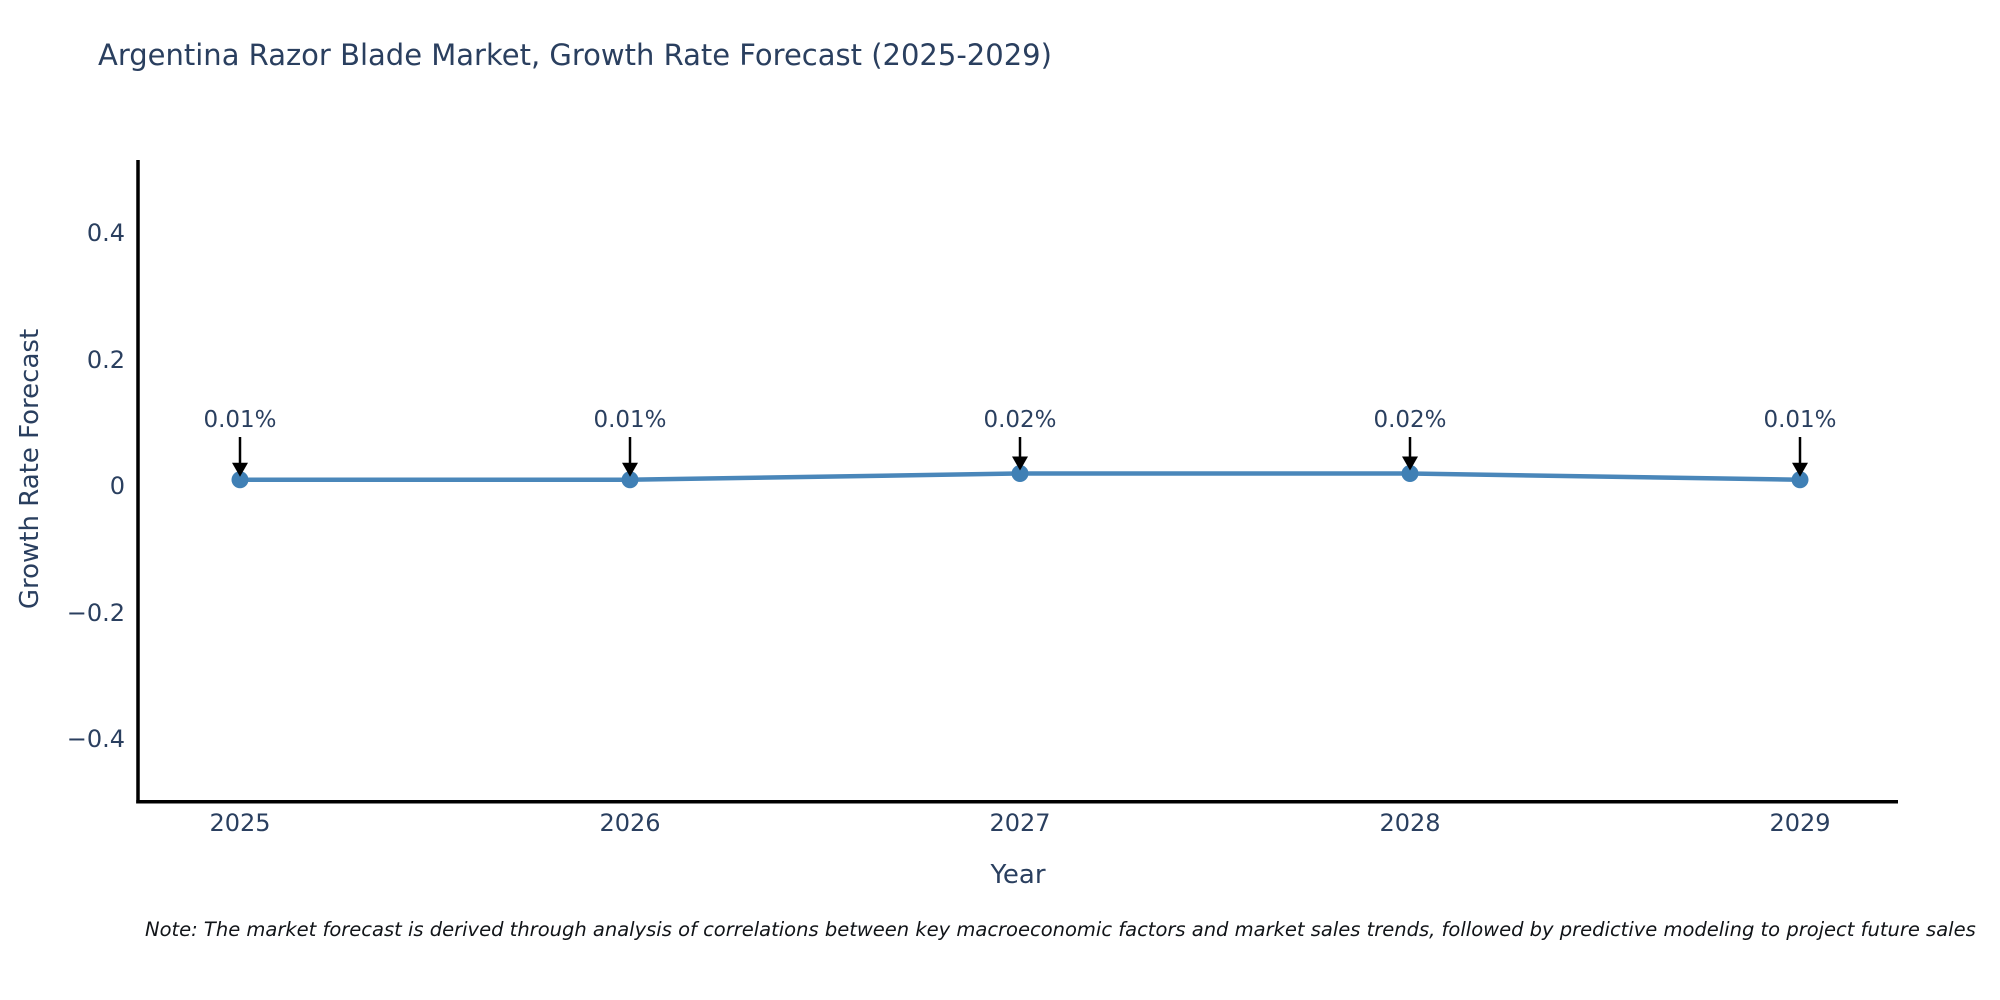 Image resolution: width=2000 pixels, height=1000 pixels. I want to click on series-line, so click(1020, 477).